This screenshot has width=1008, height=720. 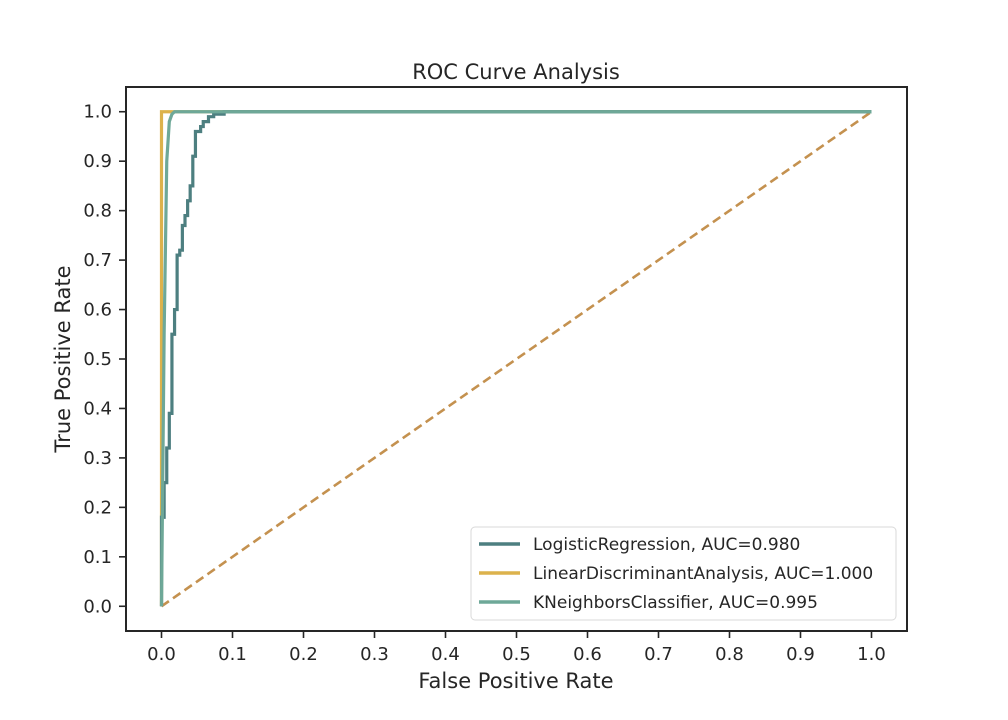 What do you see at coordinates (515, 681) in the screenshot?
I see `x-axis-label: False Positive Rate` at bounding box center [515, 681].